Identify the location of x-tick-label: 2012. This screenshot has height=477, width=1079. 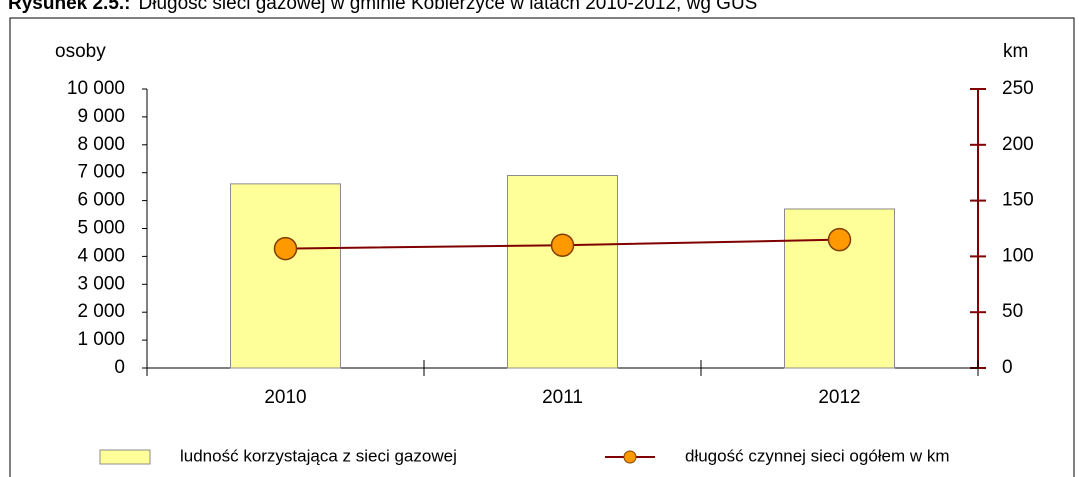
(839, 397).